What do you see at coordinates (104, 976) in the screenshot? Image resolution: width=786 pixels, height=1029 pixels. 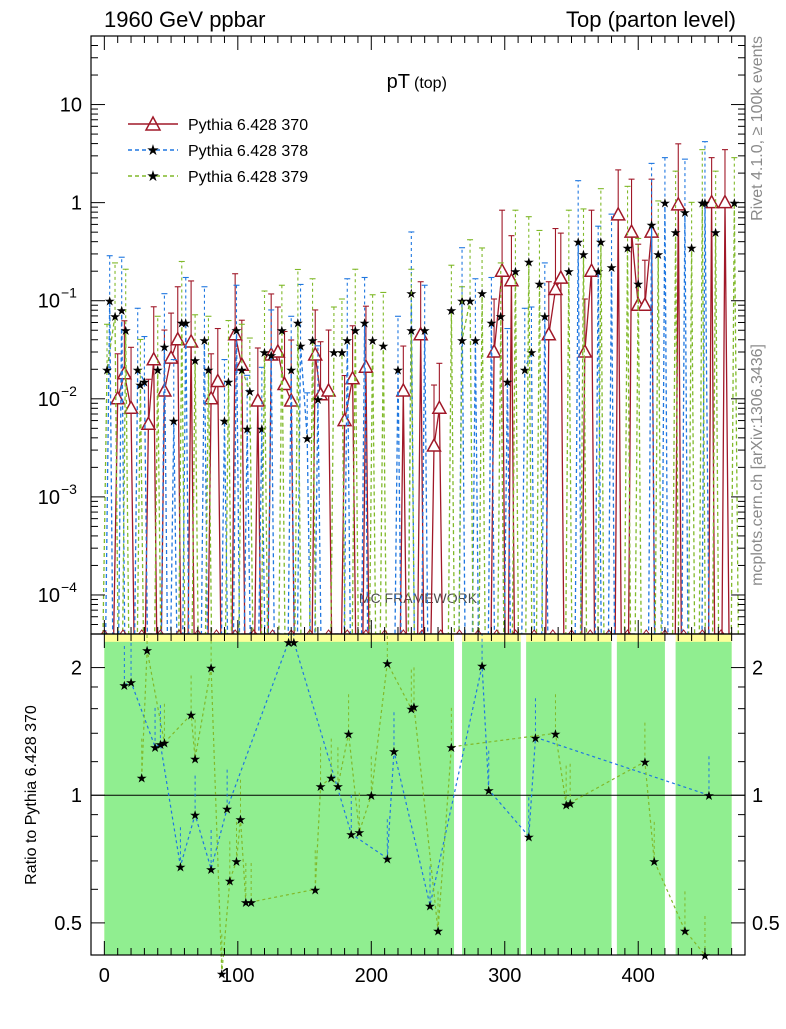 I see `x-tick-label: 0` at bounding box center [104, 976].